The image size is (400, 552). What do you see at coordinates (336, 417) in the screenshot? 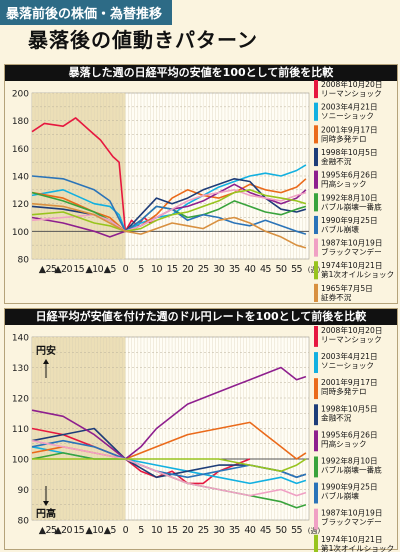
I see `legend-label: 金融不況` at bounding box center [336, 417].